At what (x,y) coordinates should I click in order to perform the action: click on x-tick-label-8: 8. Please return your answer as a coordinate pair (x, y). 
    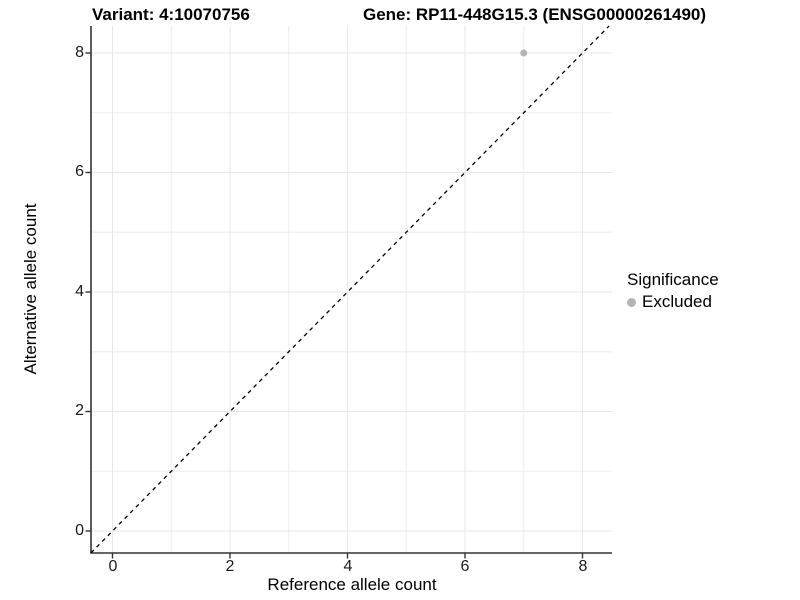
    Looking at the image, I should click on (583, 566).